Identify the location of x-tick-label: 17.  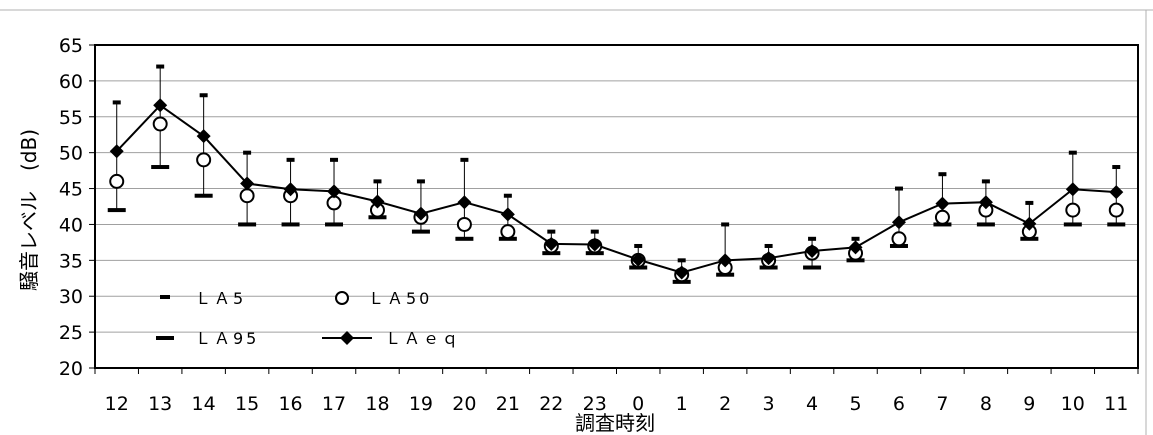
(334, 404).